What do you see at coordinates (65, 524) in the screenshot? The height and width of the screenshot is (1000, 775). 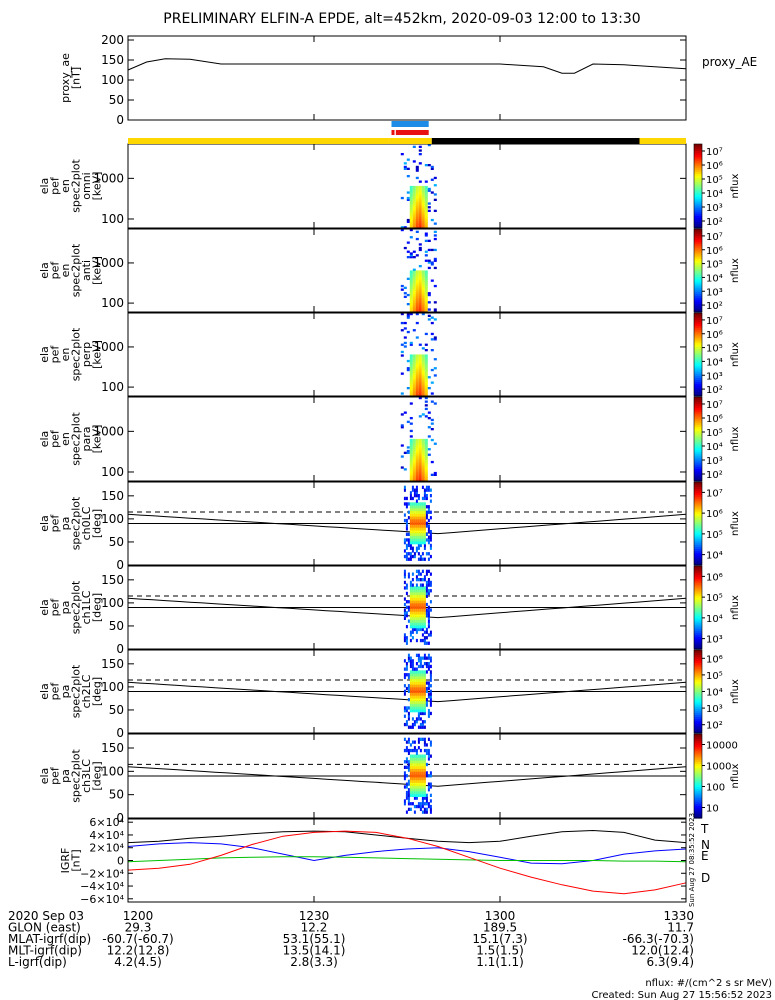 I see `ylabel-line: pa` at bounding box center [65, 524].